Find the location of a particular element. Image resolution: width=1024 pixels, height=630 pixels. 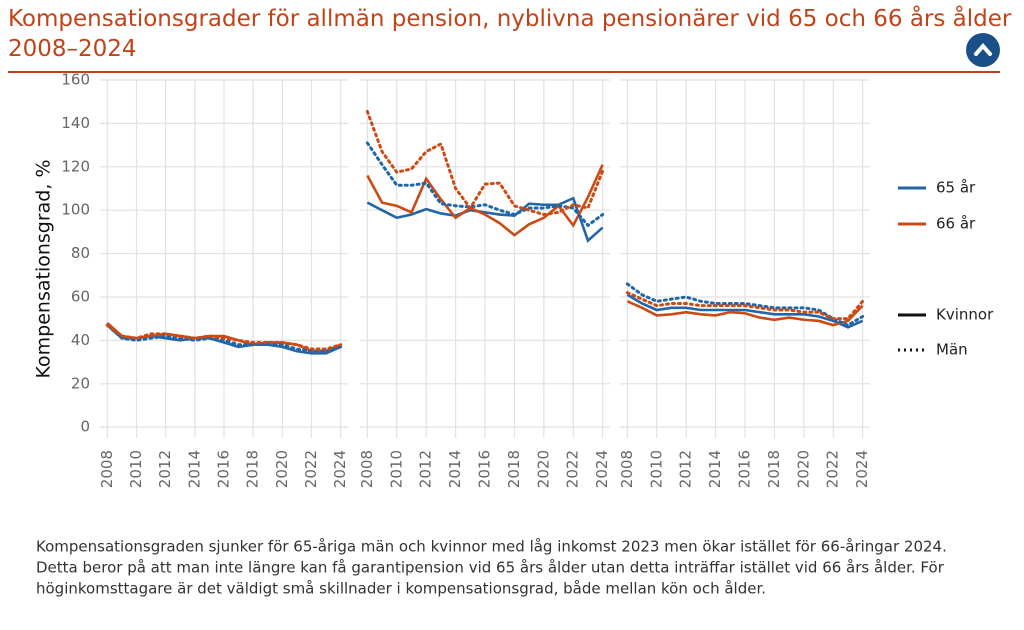

legend-label: Män is located at coordinates (952, 350).